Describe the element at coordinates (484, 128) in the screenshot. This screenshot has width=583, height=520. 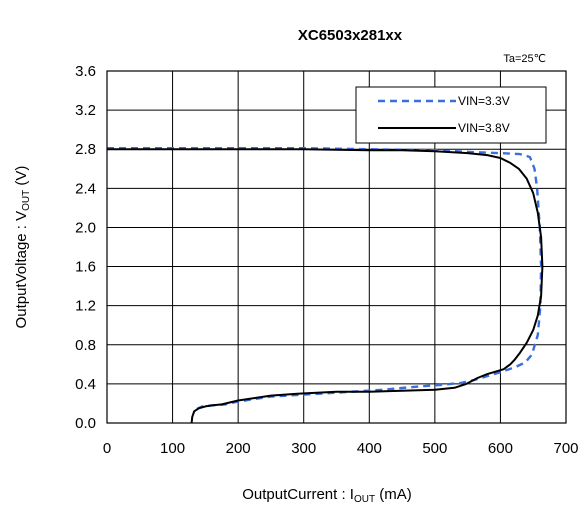
I see `legend-label-2: VIN=3.8V` at that location.